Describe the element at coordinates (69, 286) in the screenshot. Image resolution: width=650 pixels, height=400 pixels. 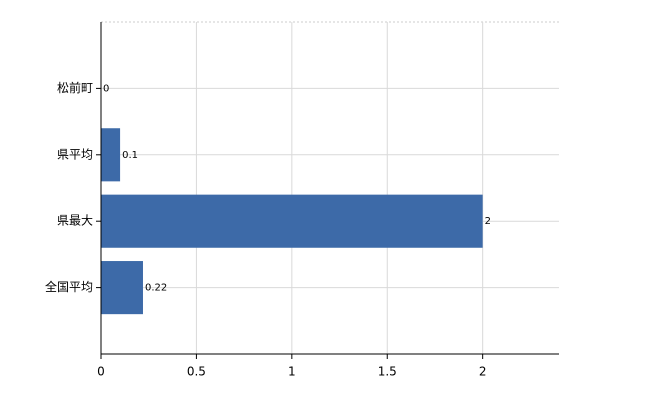
I see `y-tick-label: 全国平均` at that location.